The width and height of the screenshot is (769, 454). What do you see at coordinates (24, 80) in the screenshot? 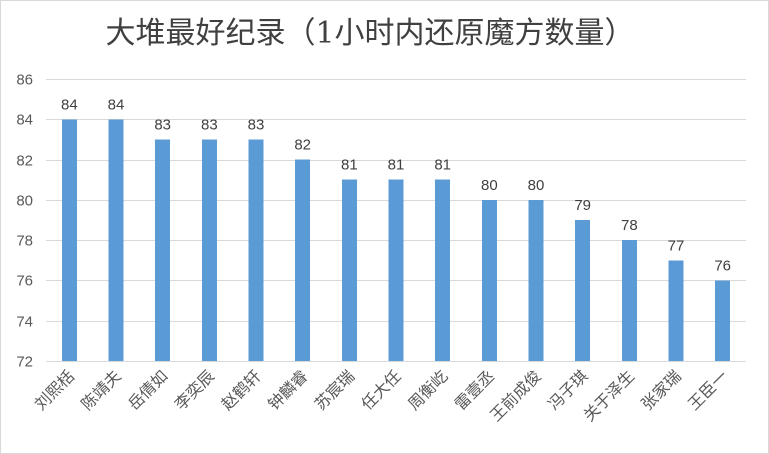
I see `y-tick-label: 86` at bounding box center [24, 80].